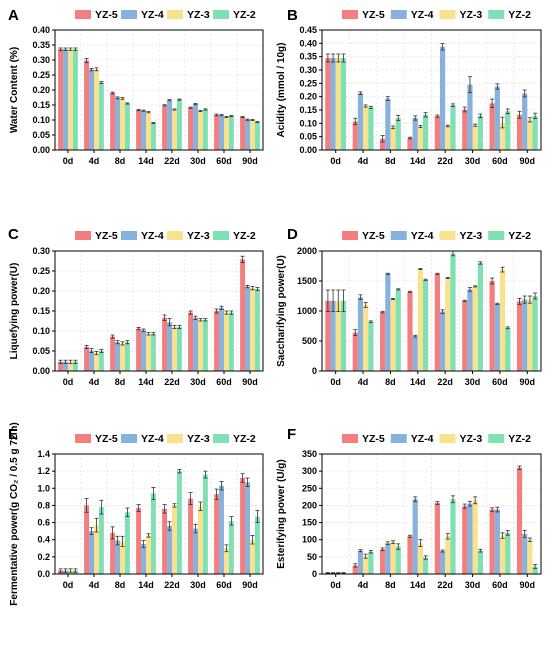  What do you see at coordinates (14, 513) in the screenshot?
I see `y-axis-label: Fermentative power(g CO₂ / 0.5 g 72 h)` at bounding box center [14, 513].